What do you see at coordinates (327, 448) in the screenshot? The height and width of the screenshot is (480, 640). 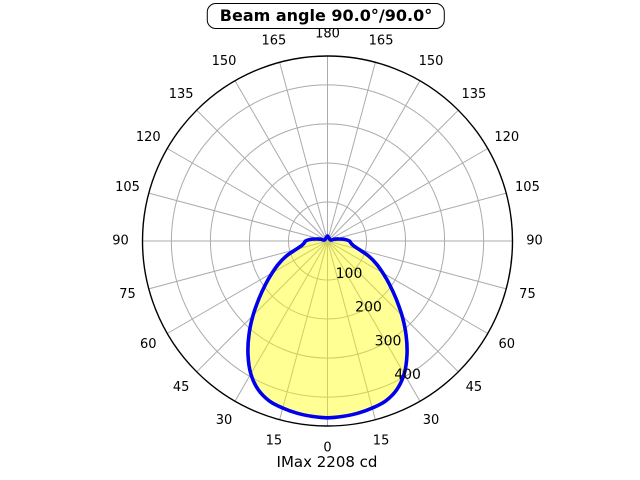 I see `angle-tick-label: 0` at bounding box center [327, 448].